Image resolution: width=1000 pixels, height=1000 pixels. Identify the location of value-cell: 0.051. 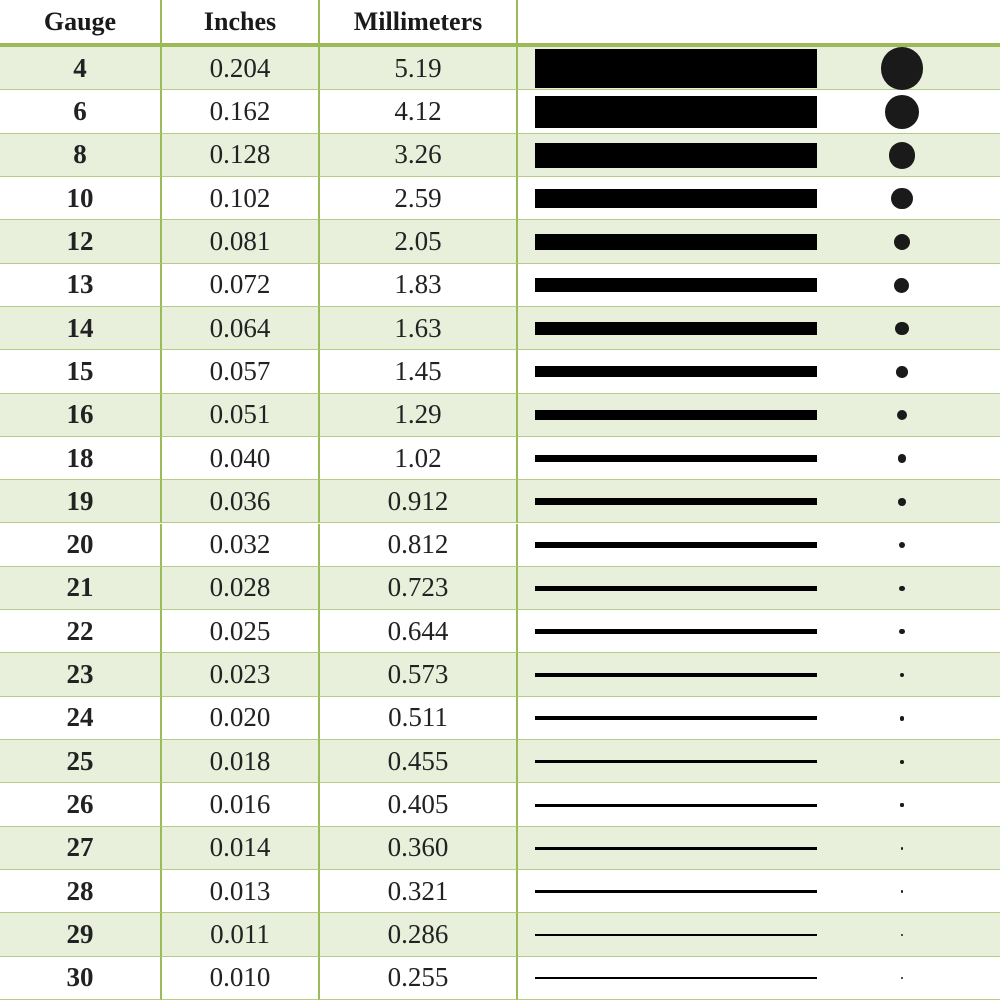
(241, 415).